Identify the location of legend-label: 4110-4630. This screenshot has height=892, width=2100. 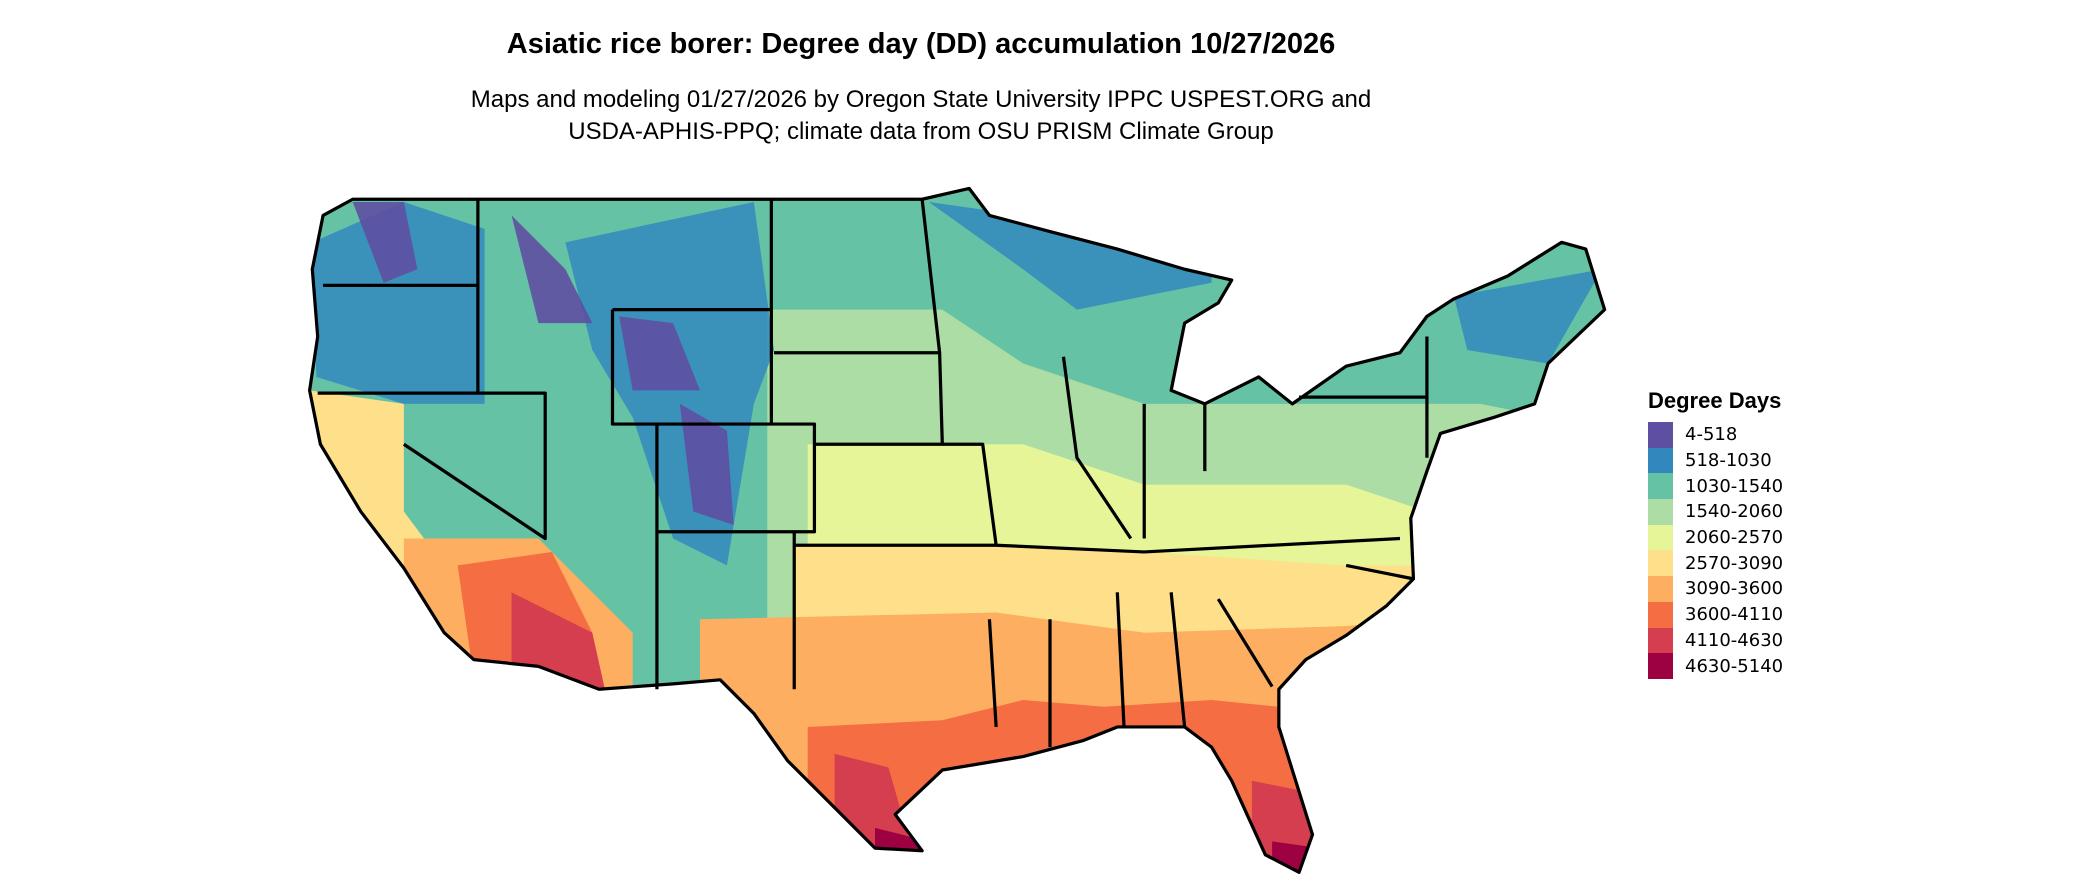
(1734, 640).